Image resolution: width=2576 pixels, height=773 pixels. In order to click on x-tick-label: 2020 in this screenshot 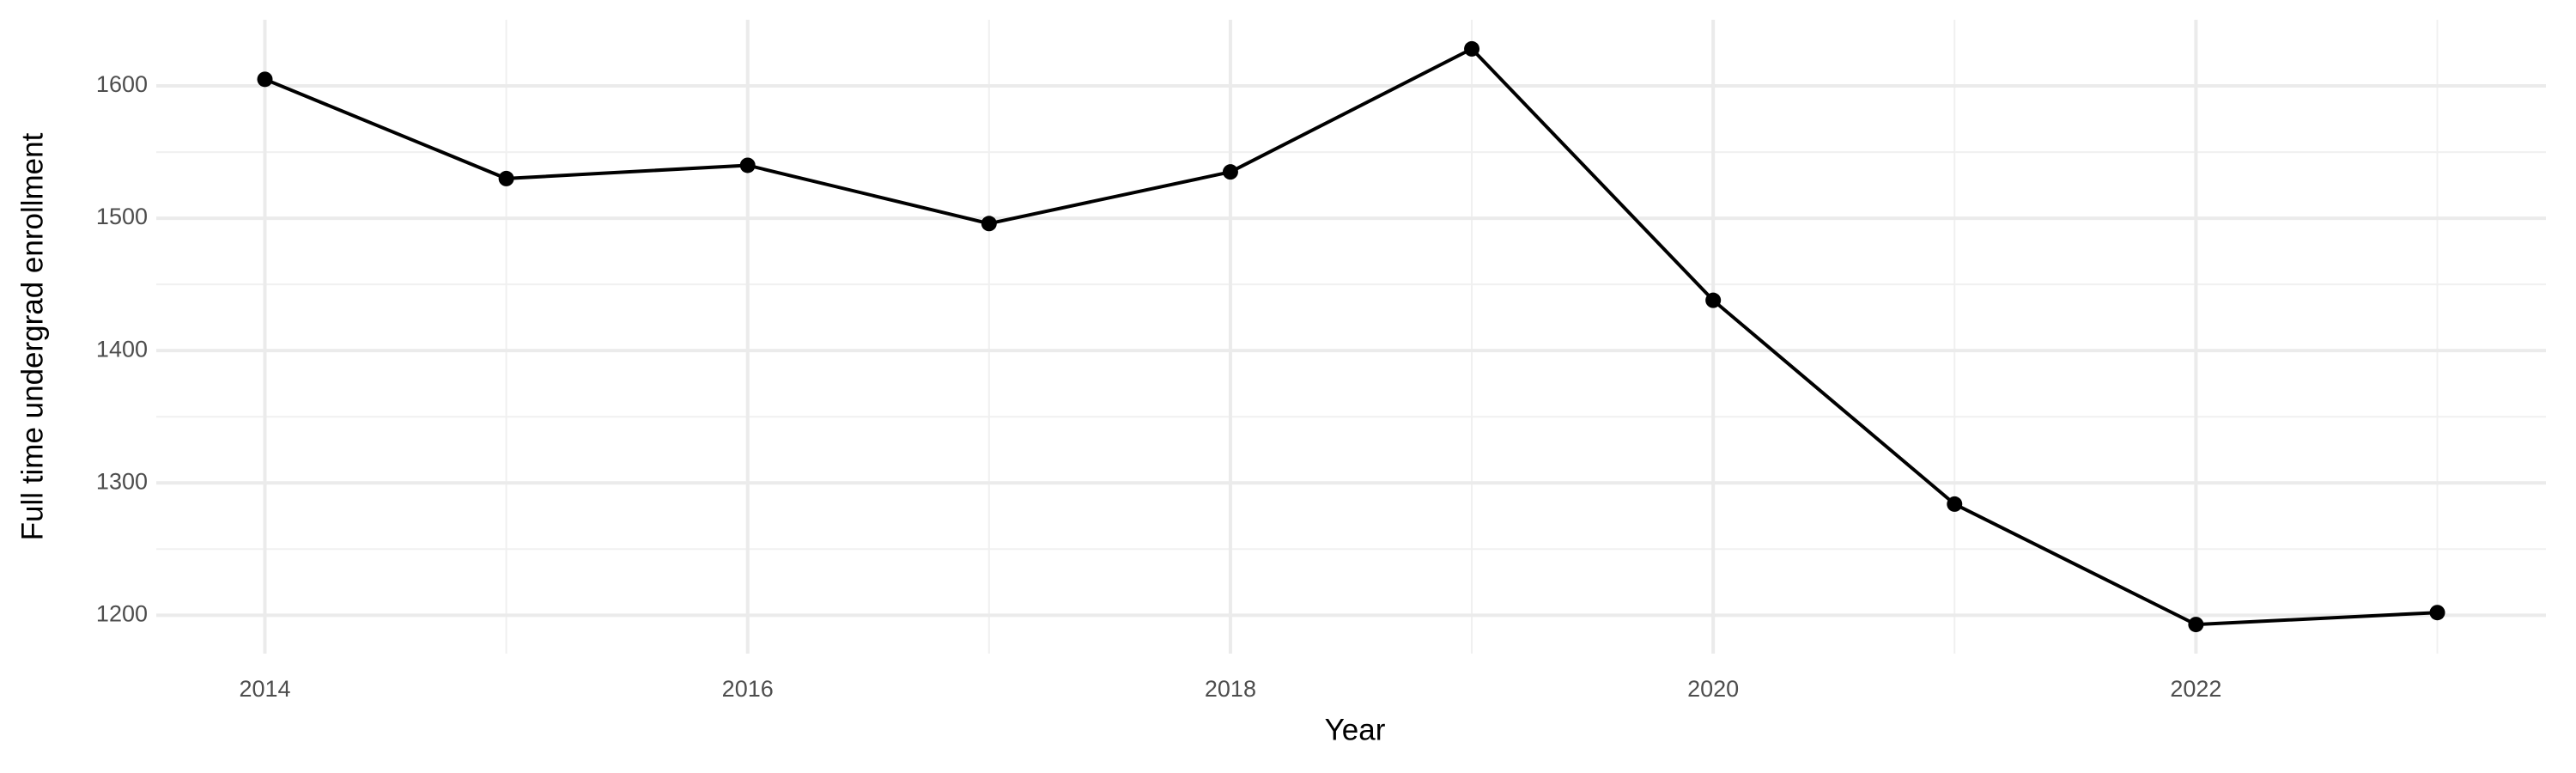, I will do `click(1713, 689)`.